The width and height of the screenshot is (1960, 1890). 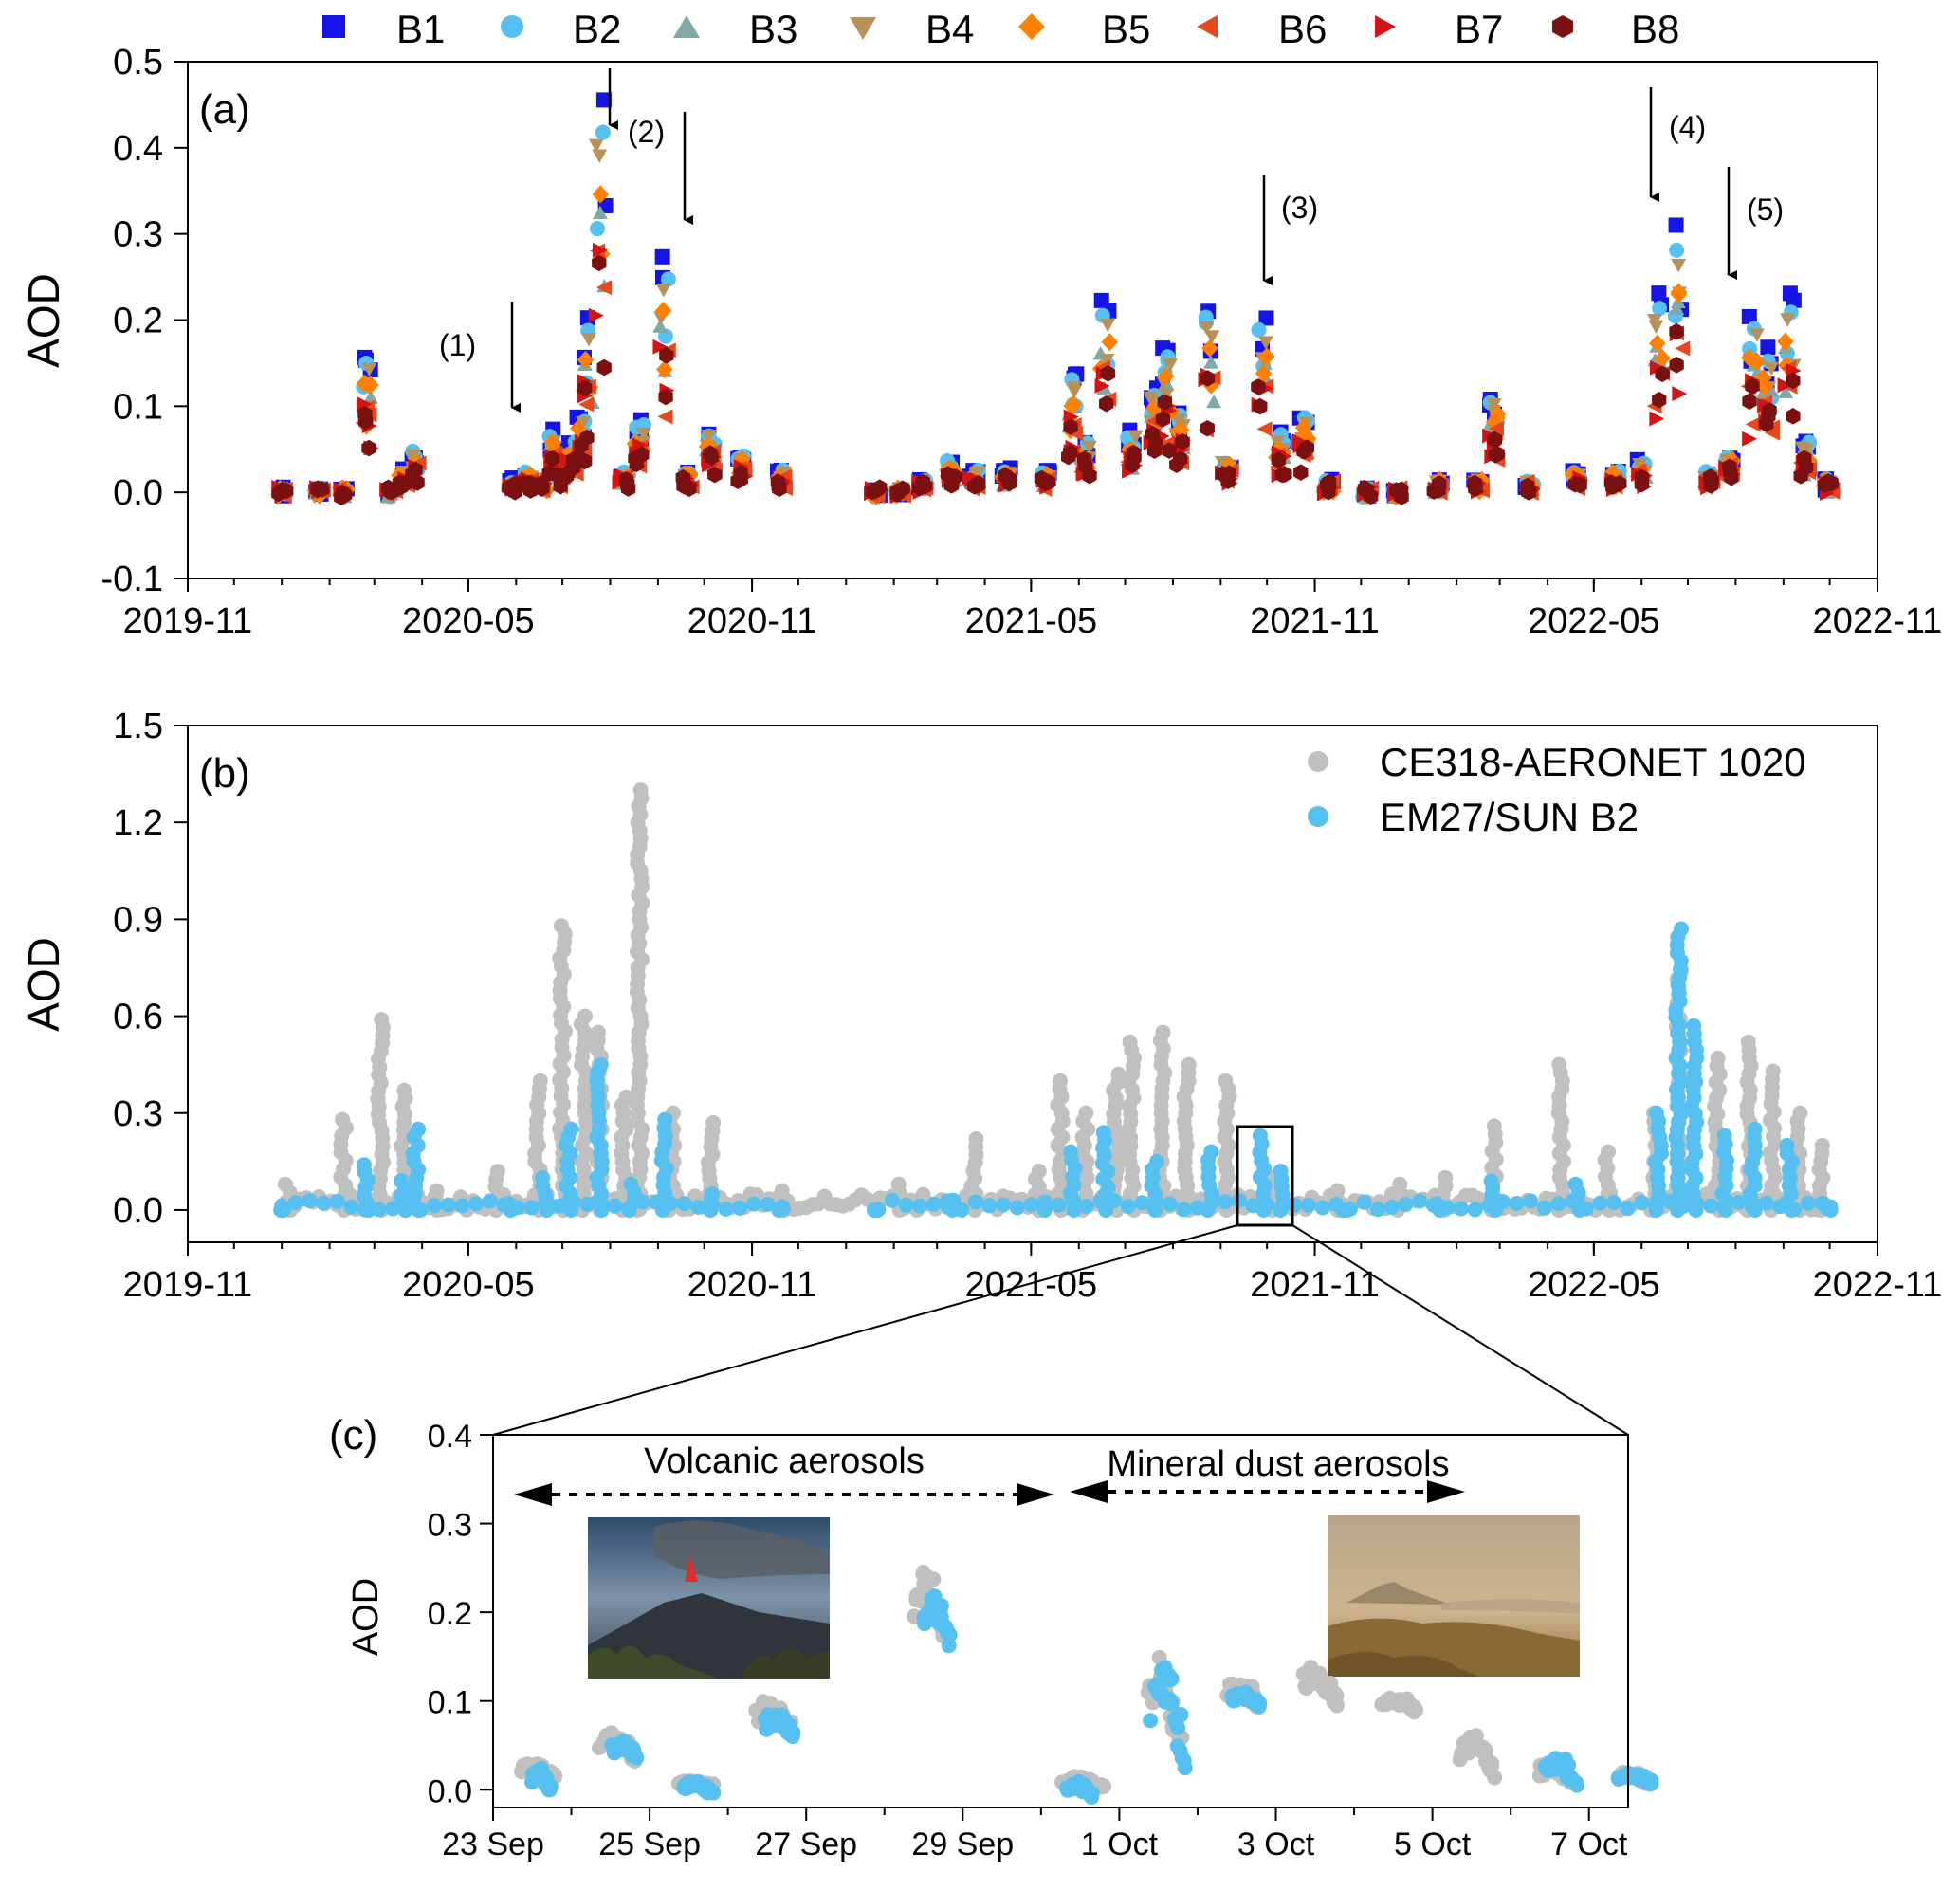 What do you see at coordinates (806, 1844) in the screenshot?
I see `x-tick-label: 27 Sep` at bounding box center [806, 1844].